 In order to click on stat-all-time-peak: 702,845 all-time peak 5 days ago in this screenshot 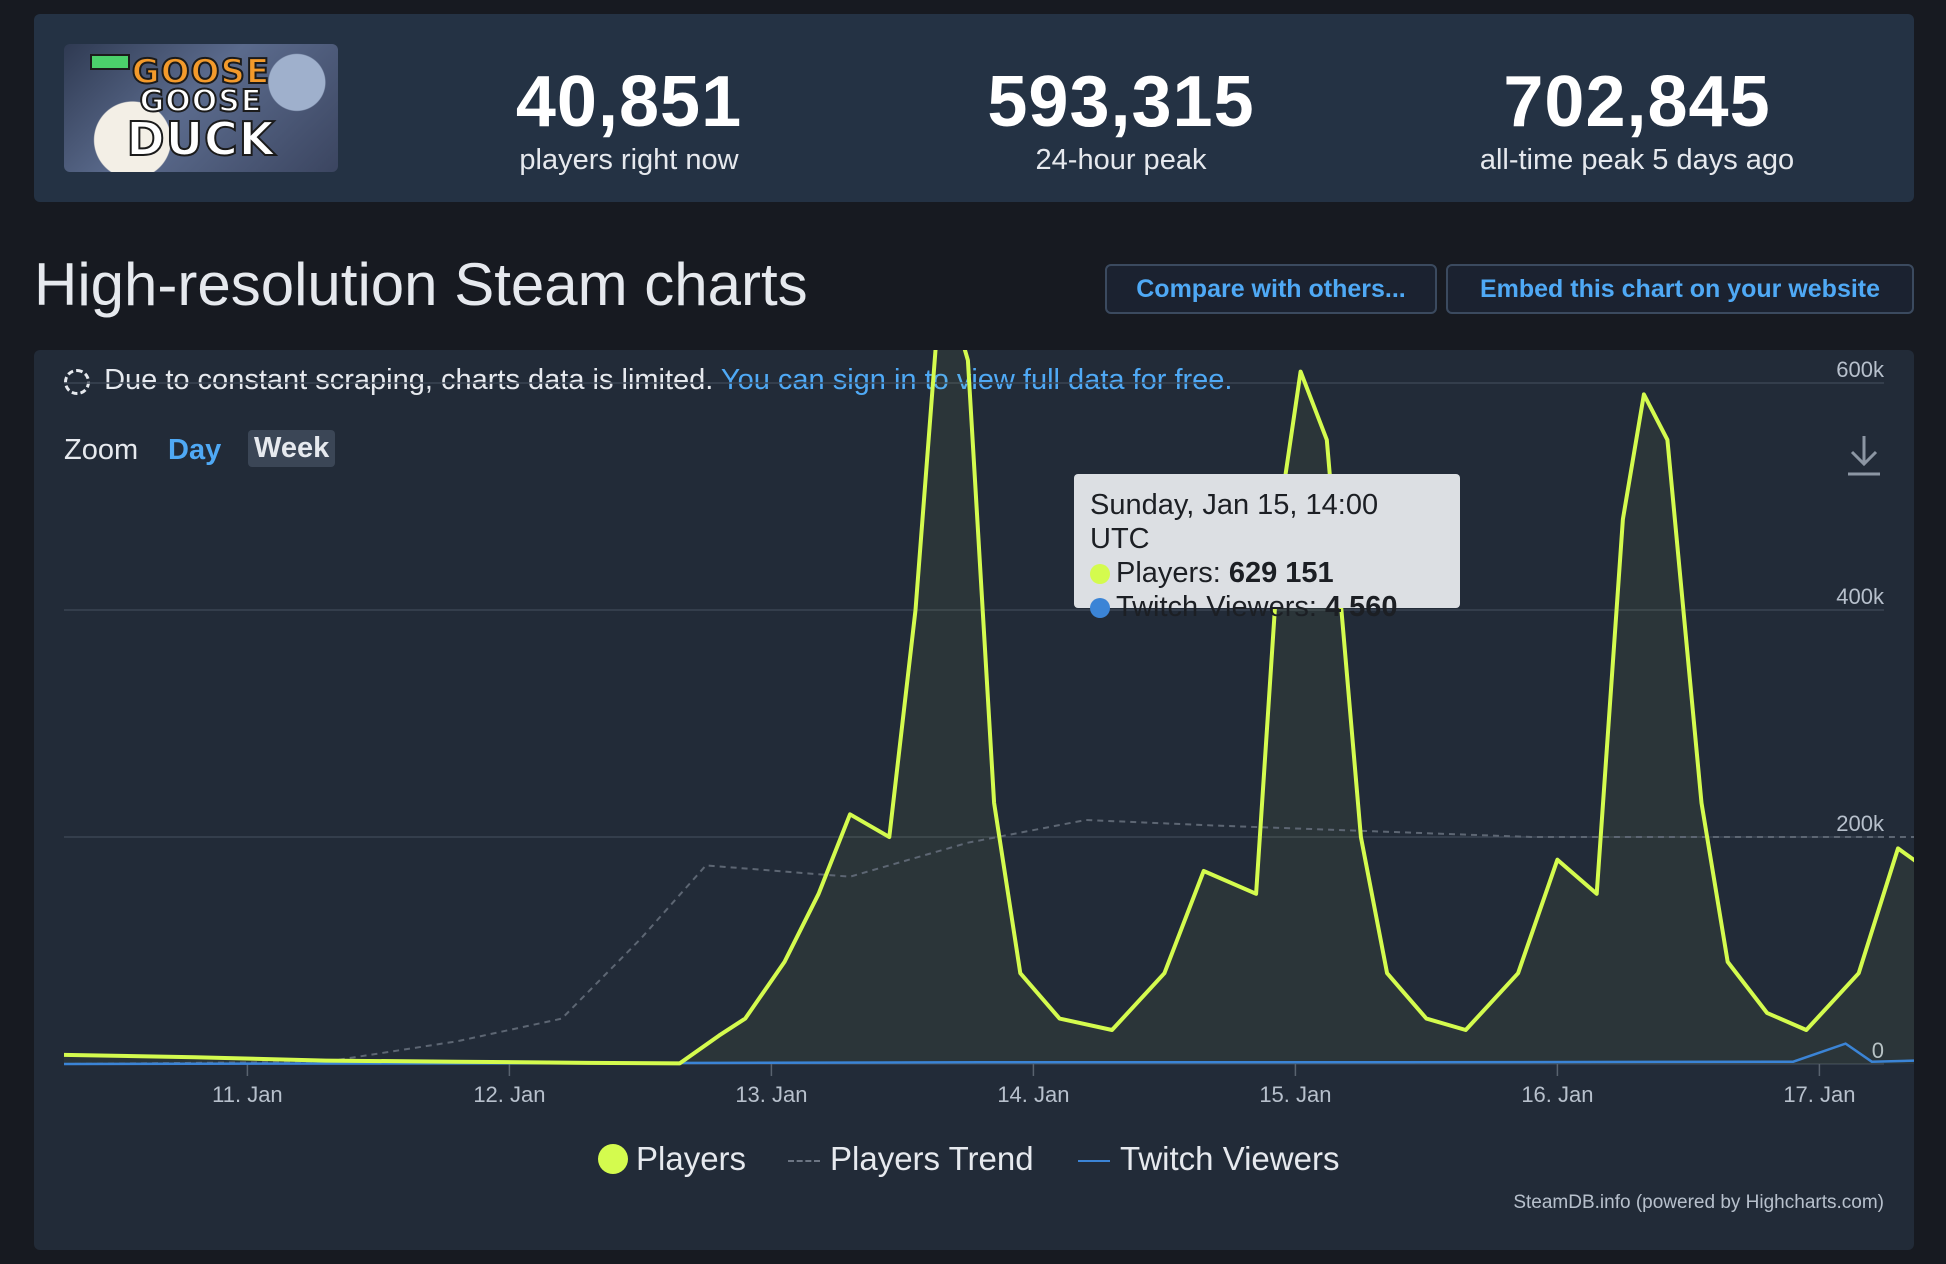, I will do `click(1637, 120)`.